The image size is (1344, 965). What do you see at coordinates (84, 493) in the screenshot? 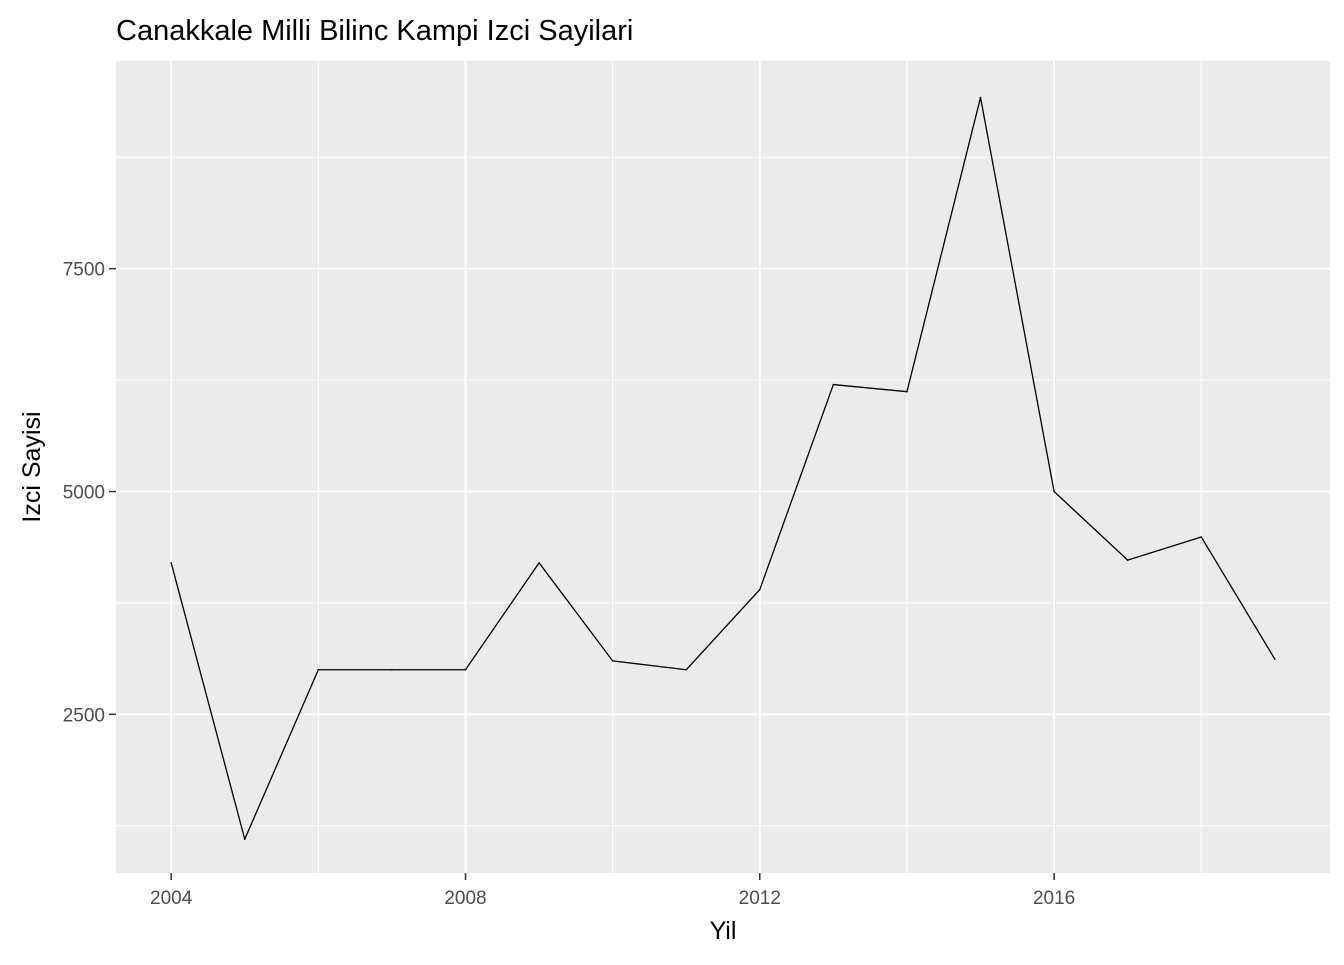
I see `y-tick-label: 5000` at bounding box center [84, 493].